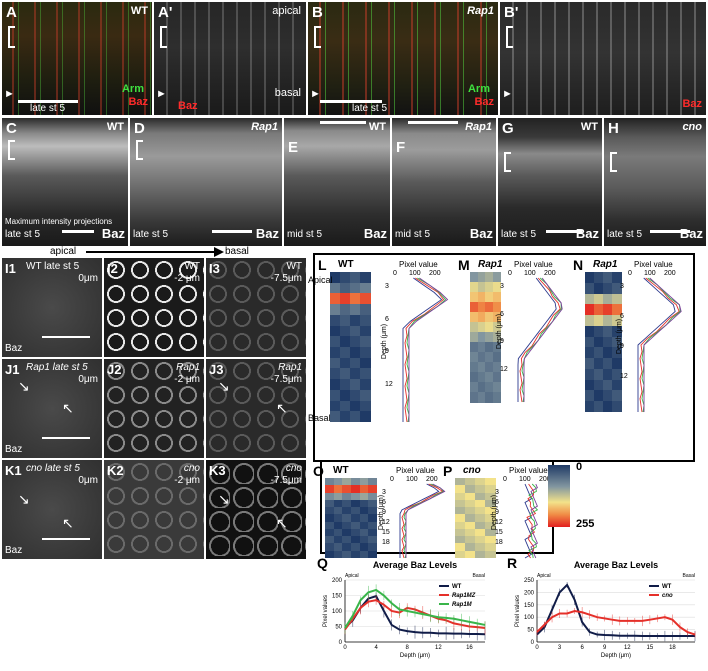  What do you see at coordinates (322, 265) in the screenshot?
I see `panel-label: L` at bounding box center [322, 265].